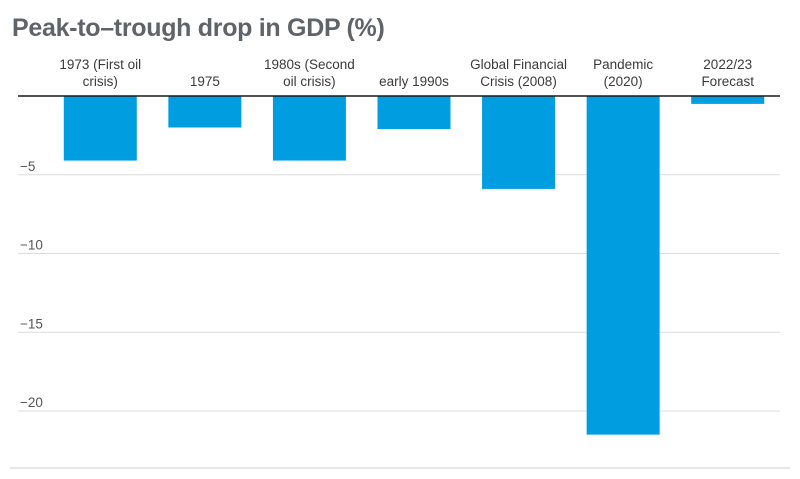  What do you see at coordinates (727, 81) in the screenshot?
I see `category-label-line: Forecast` at bounding box center [727, 81].